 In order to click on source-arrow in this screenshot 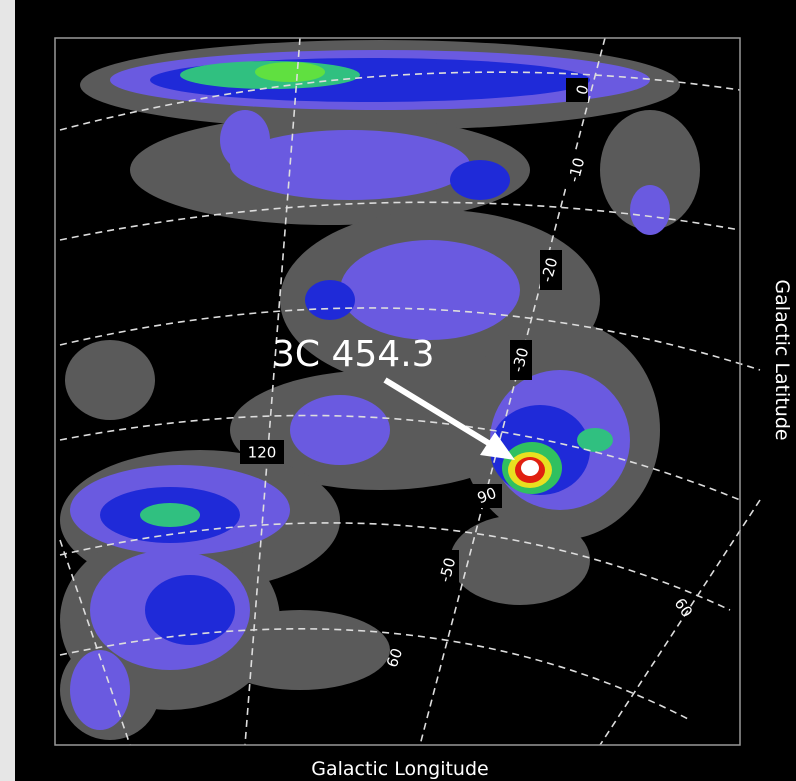, I will do `click(449, 418)`.